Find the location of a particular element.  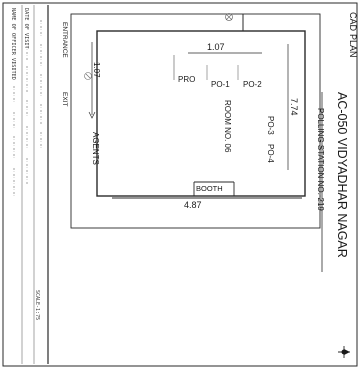

title-plan: PLAN is located at coordinates (353, 46).